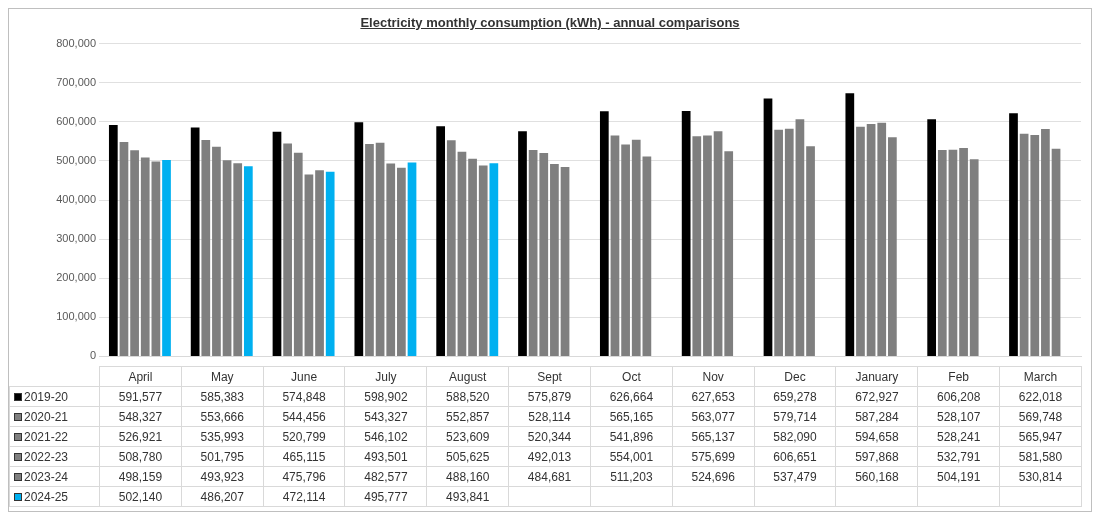  Describe the element at coordinates (222, 396) in the screenshot. I see `data-label: 585,383` at that location.